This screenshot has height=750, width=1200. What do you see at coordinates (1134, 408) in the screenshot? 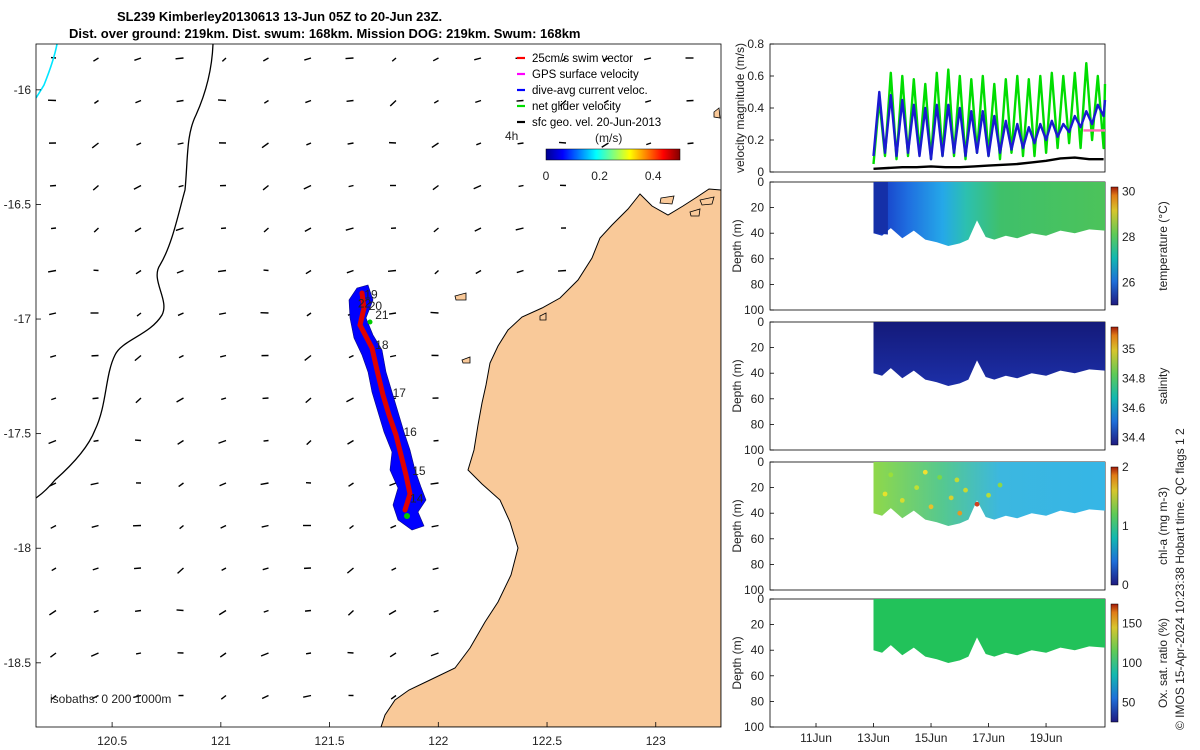
I see `section-colorbar-tick: 34.6` at bounding box center [1134, 408].